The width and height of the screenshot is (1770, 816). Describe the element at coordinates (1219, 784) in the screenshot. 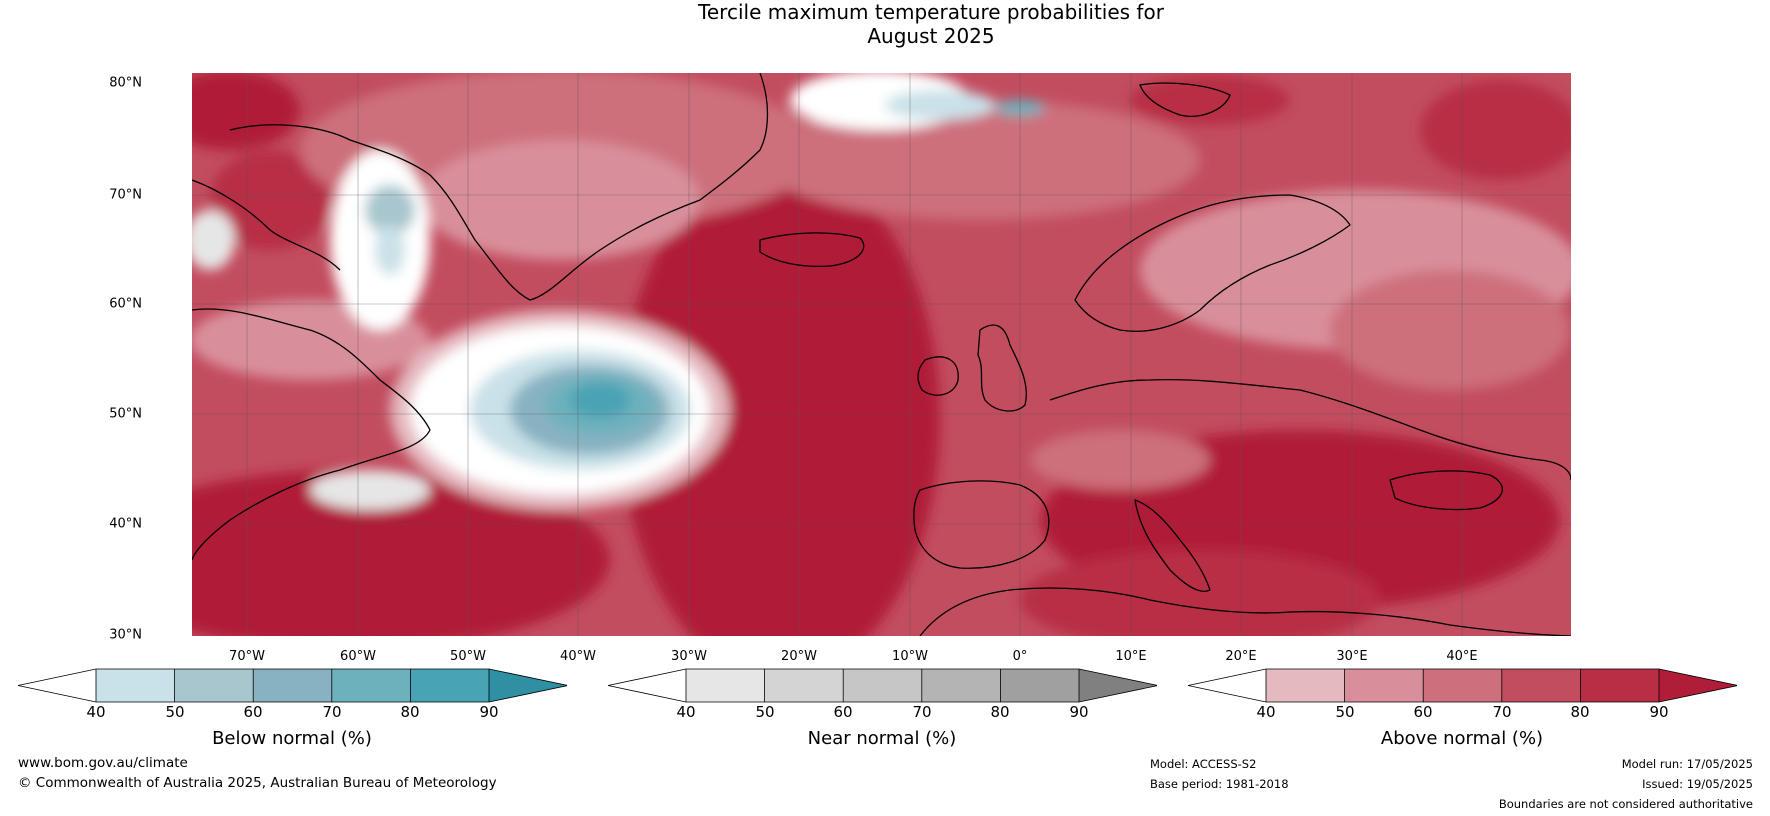

I see `base-period: Base period: 1981-2018` at that location.